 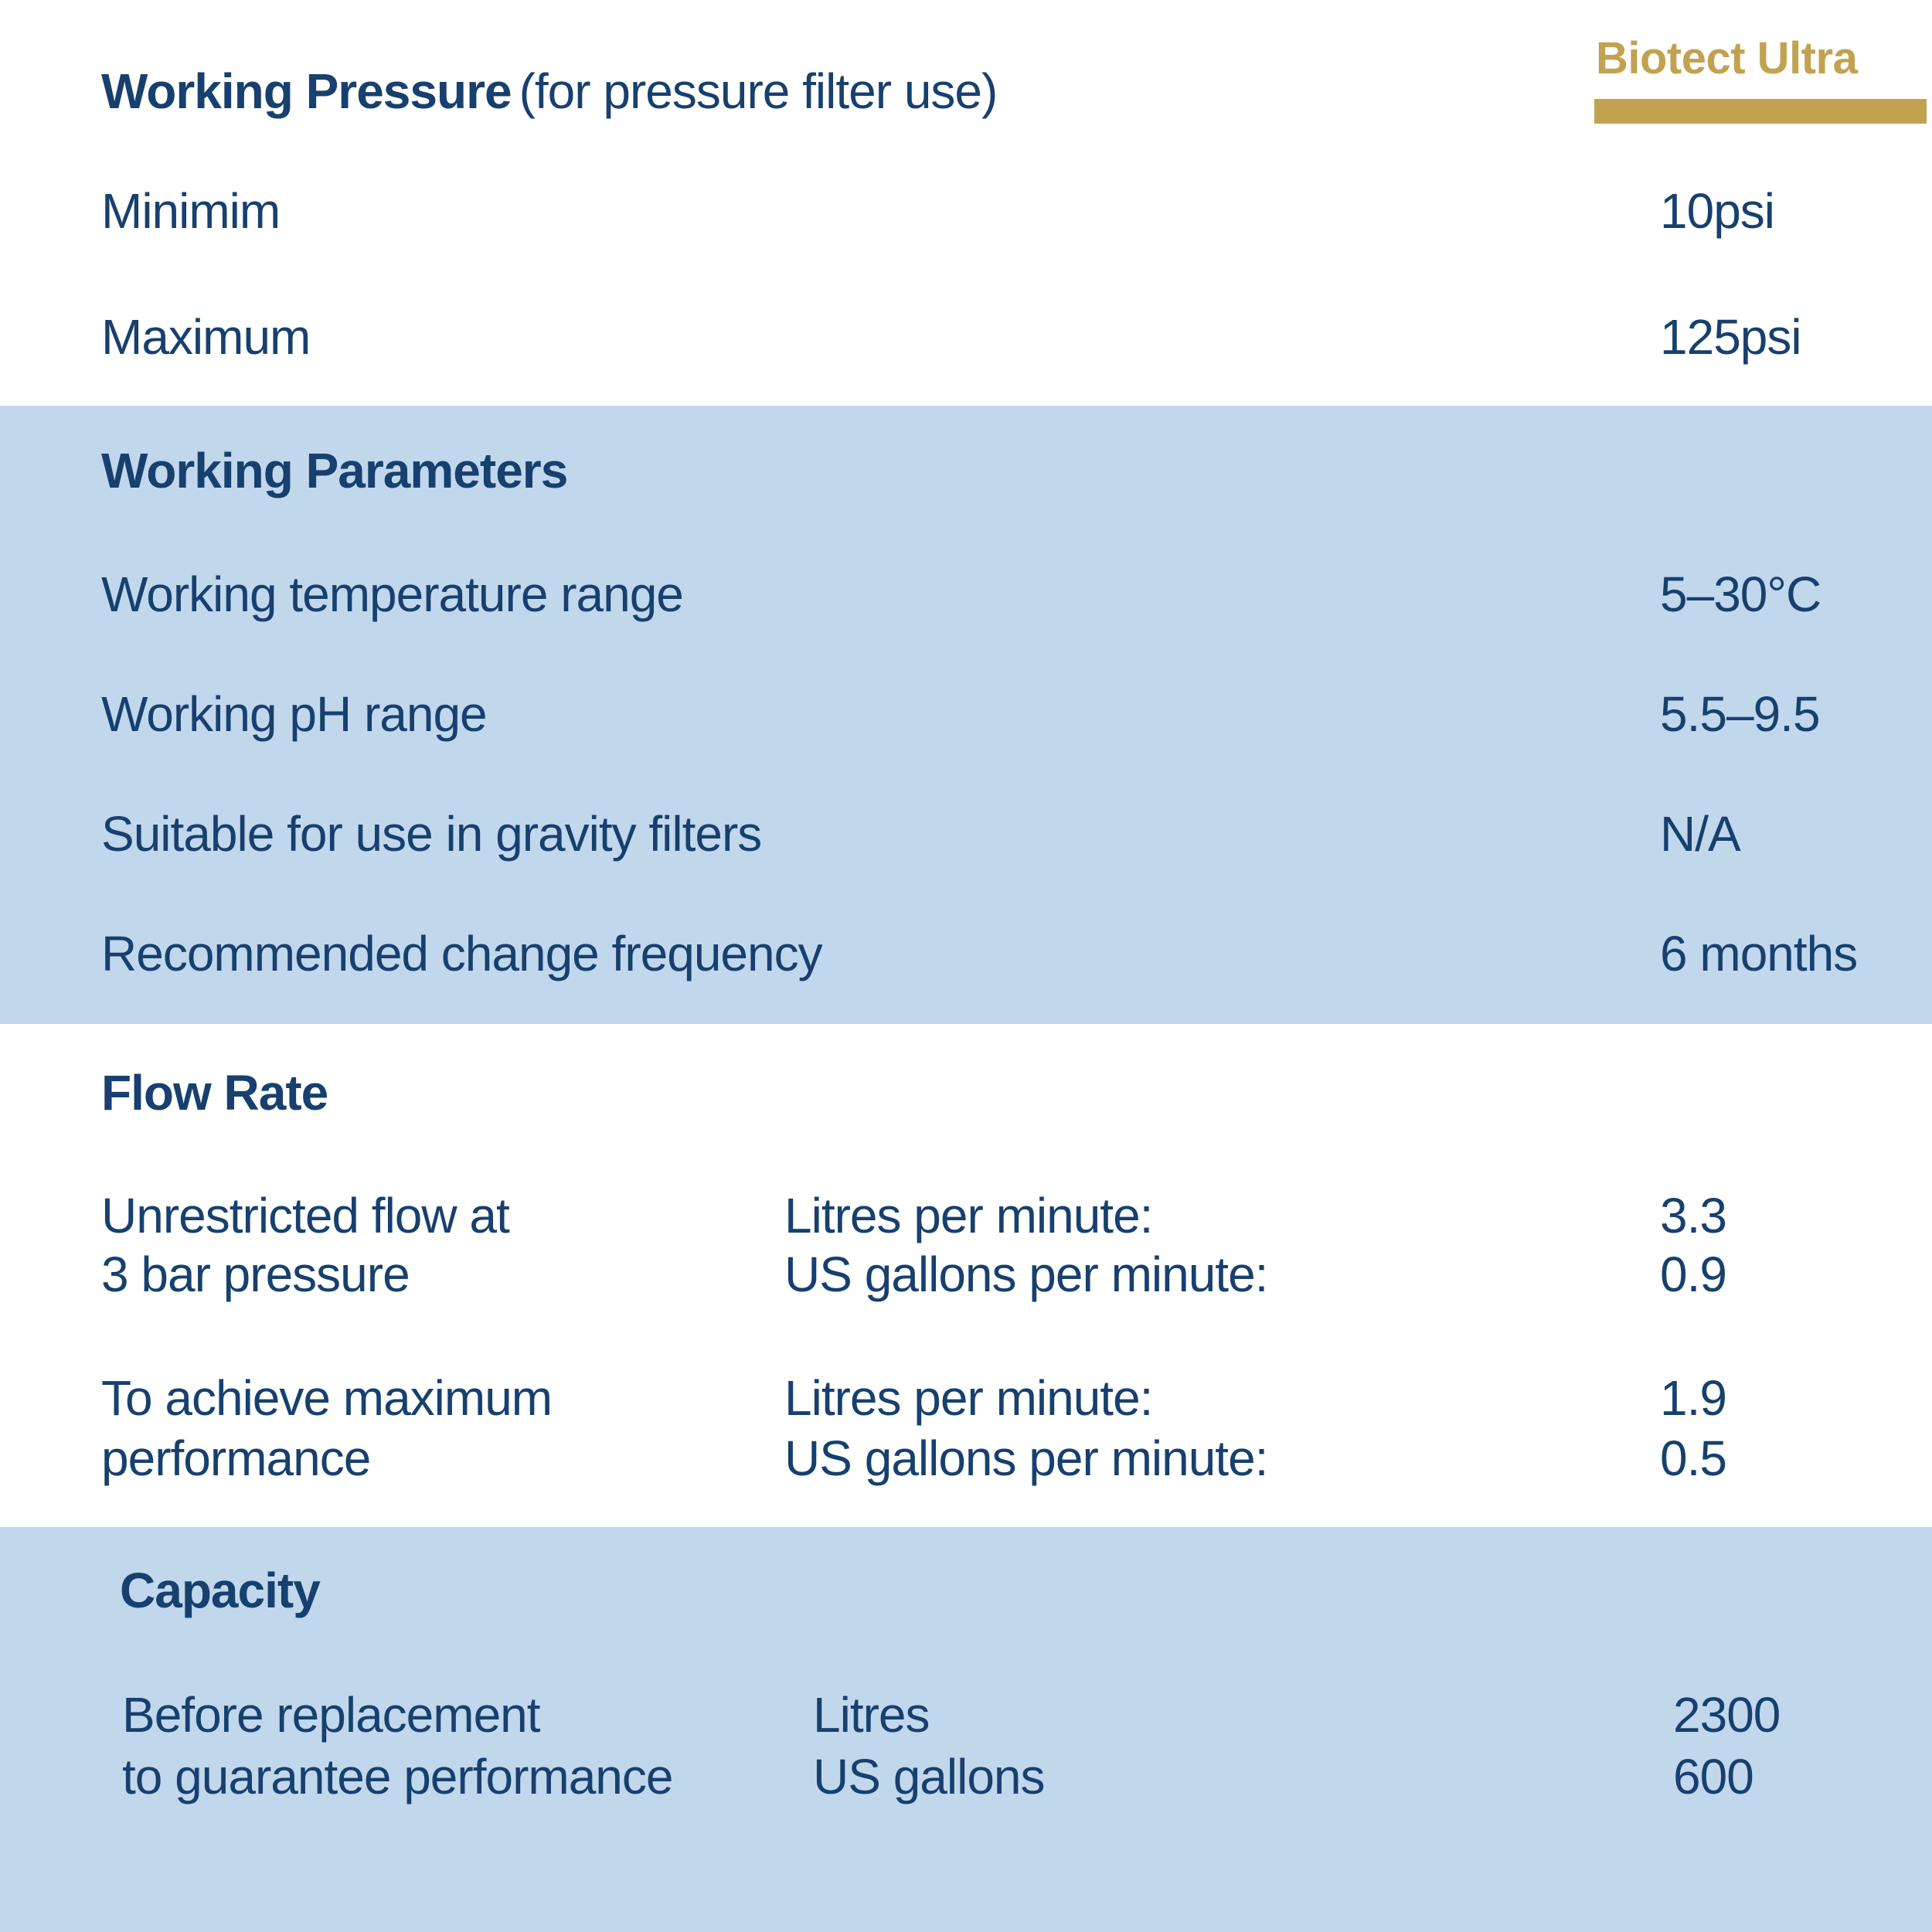 What do you see at coordinates (392, 594) in the screenshot?
I see `spec-label-temperature-range: Working temperature range` at bounding box center [392, 594].